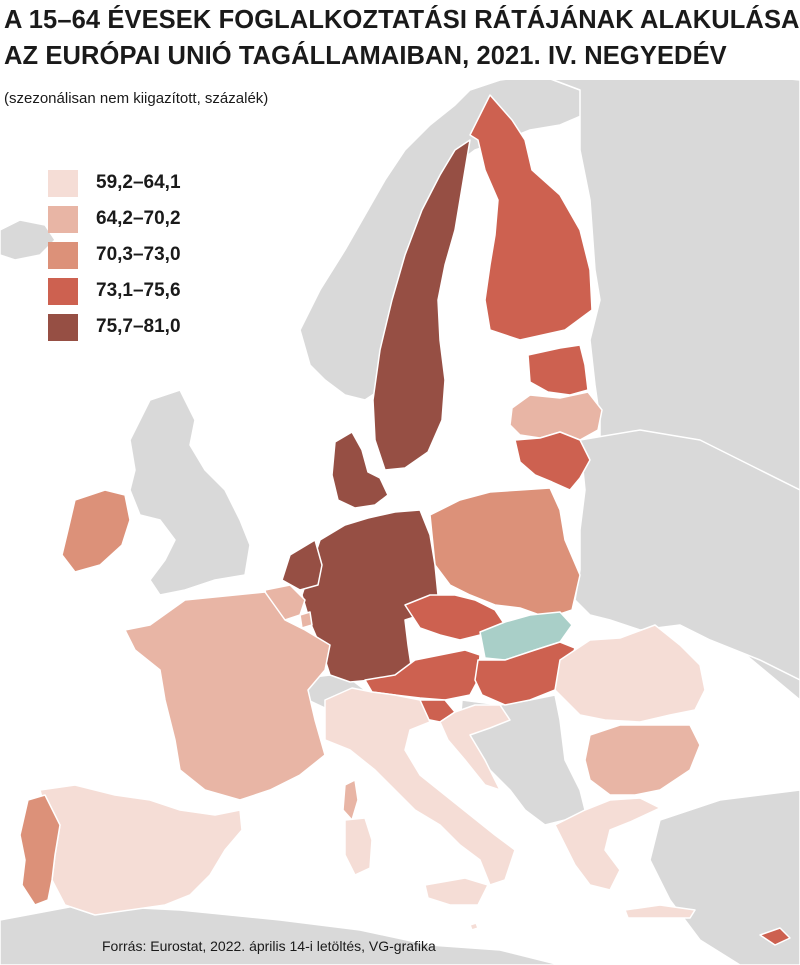 The width and height of the screenshot is (800, 965). What do you see at coordinates (526, 636) in the screenshot?
I see `country-slovakia` at bounding box center [526, 636].